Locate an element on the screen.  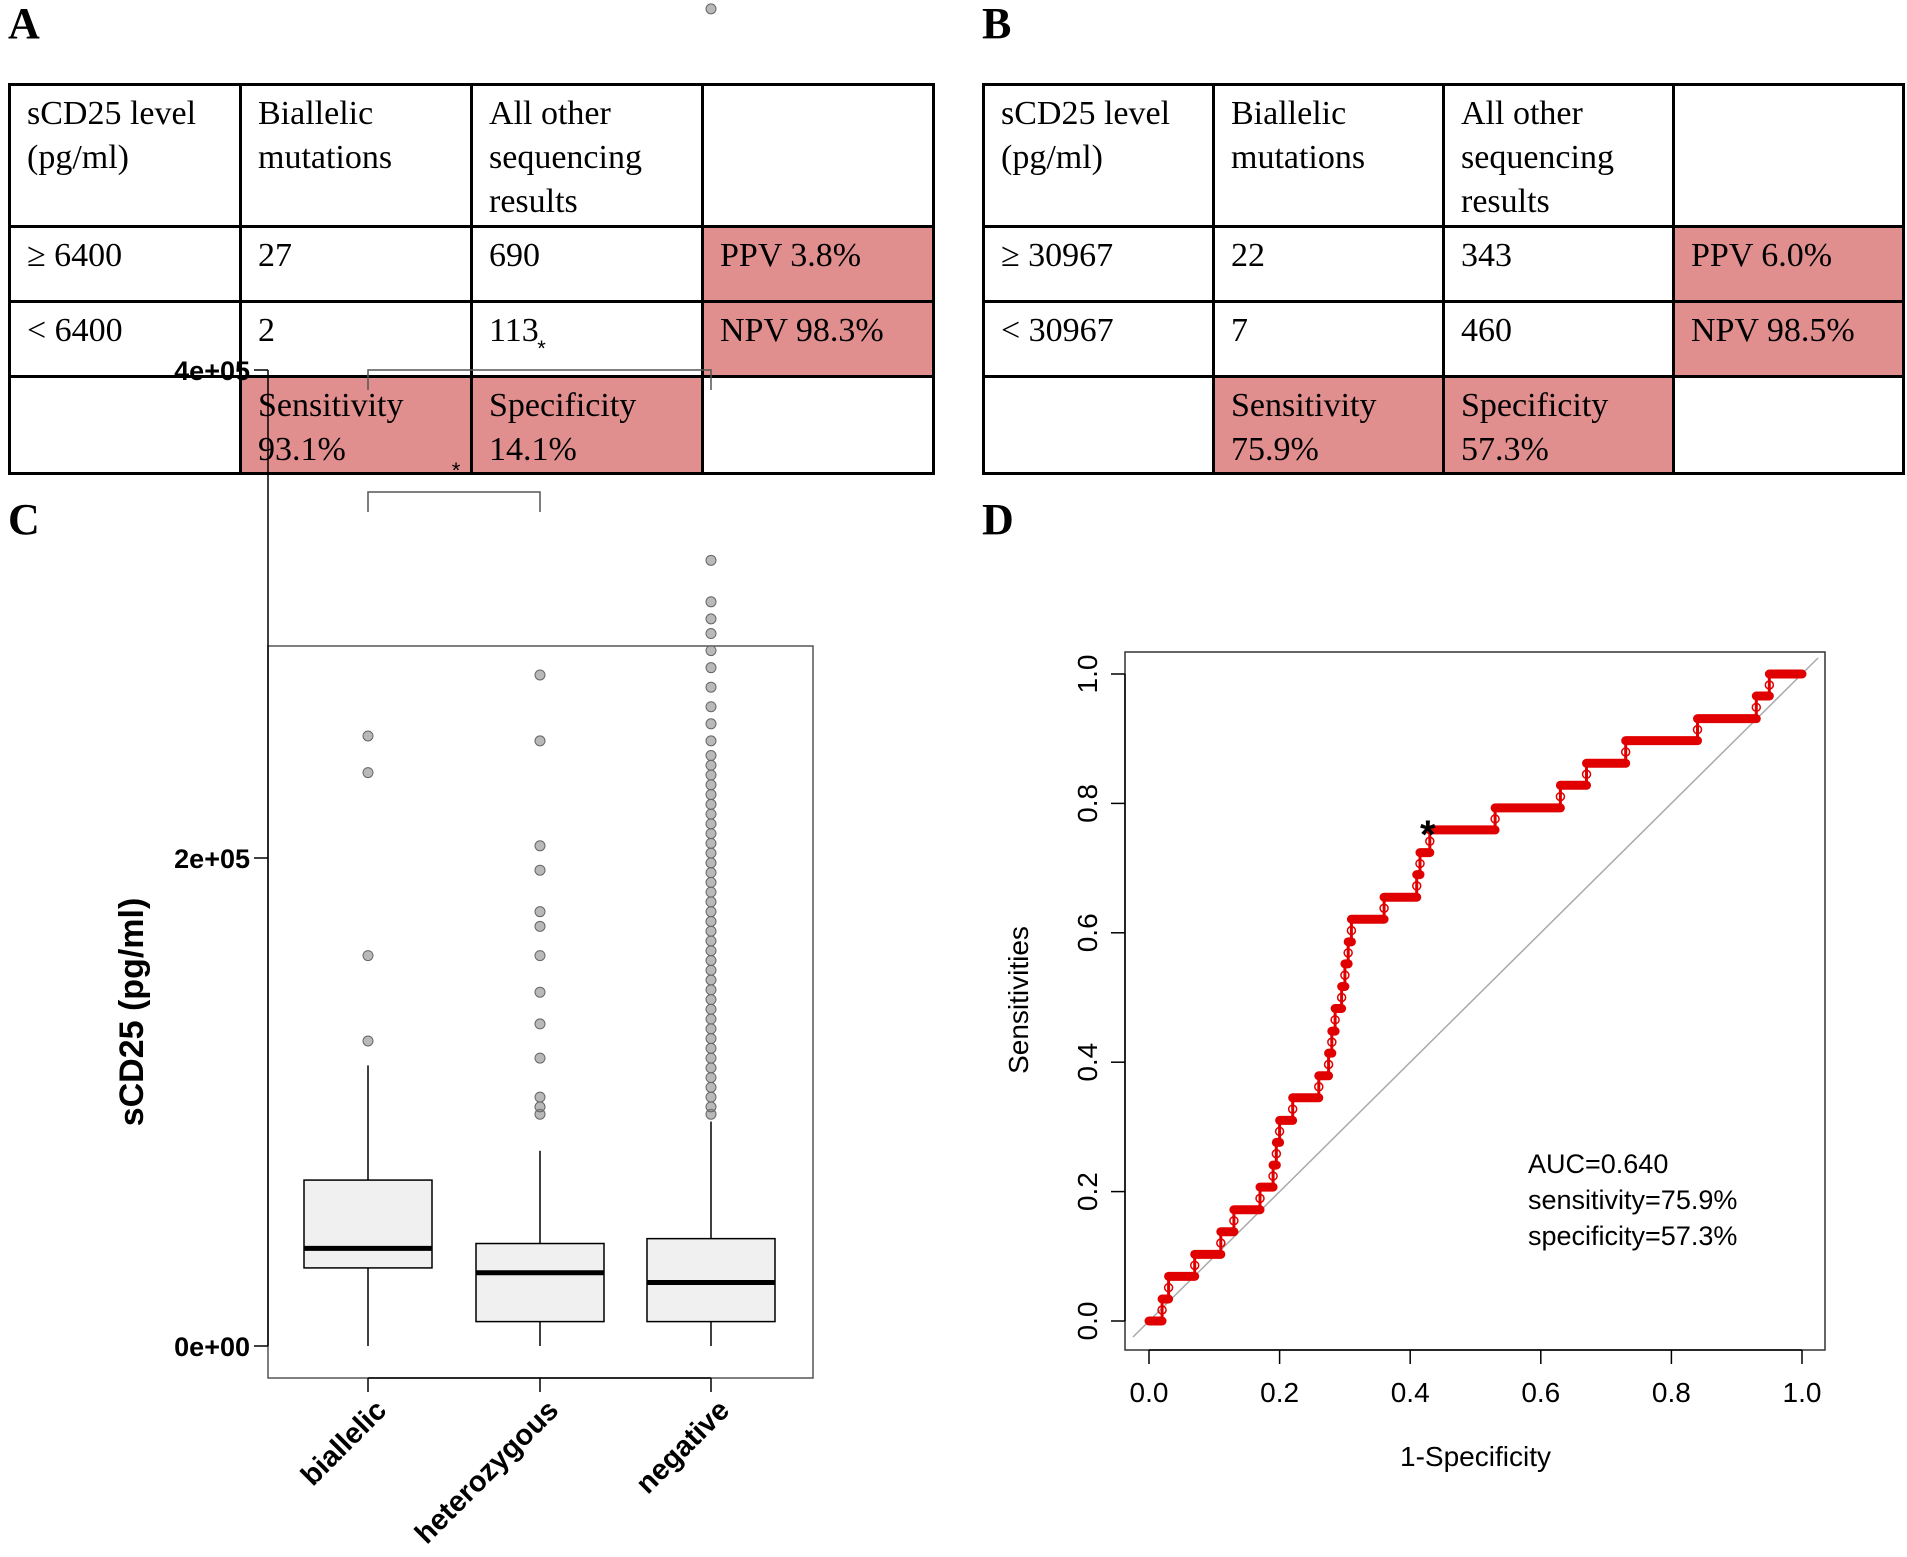
x-tick-label: negative is located at coordinates (683, 1447).